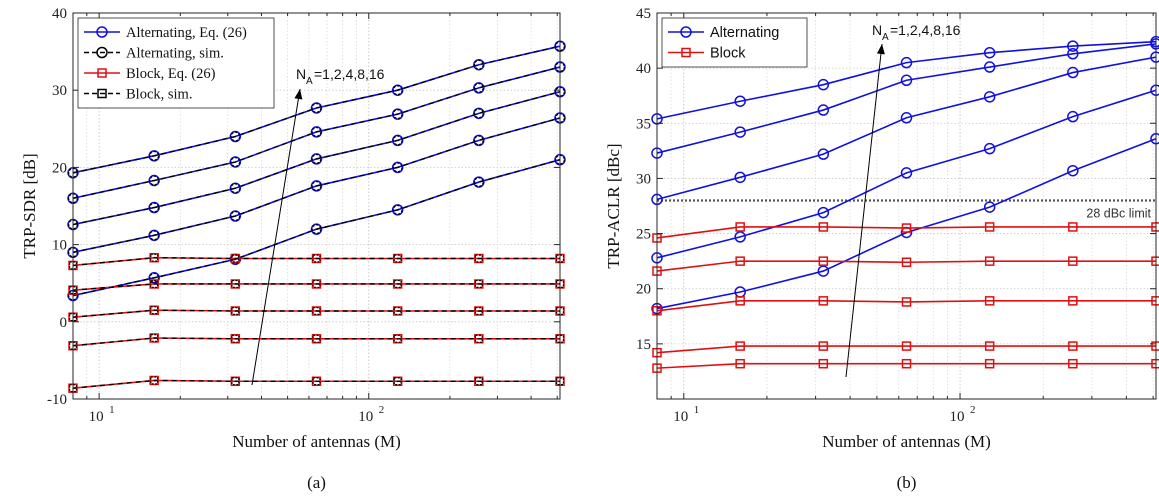  What do you see at coordinates (1118, 213) in the screenshot?
I see `reference-line-label: 28 dBc limit` at bounding box center [1118, 213].